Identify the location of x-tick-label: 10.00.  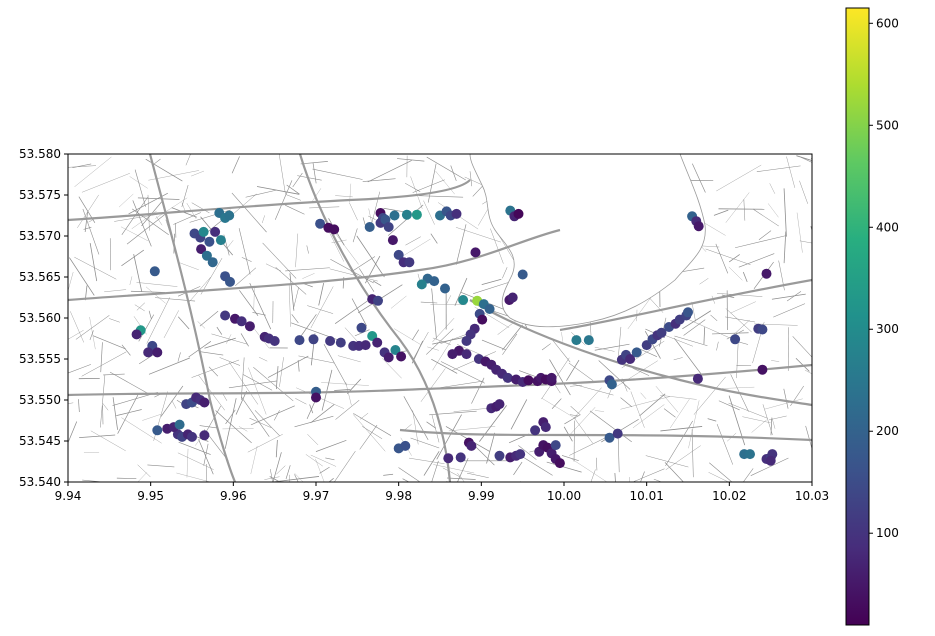
(564, 496).